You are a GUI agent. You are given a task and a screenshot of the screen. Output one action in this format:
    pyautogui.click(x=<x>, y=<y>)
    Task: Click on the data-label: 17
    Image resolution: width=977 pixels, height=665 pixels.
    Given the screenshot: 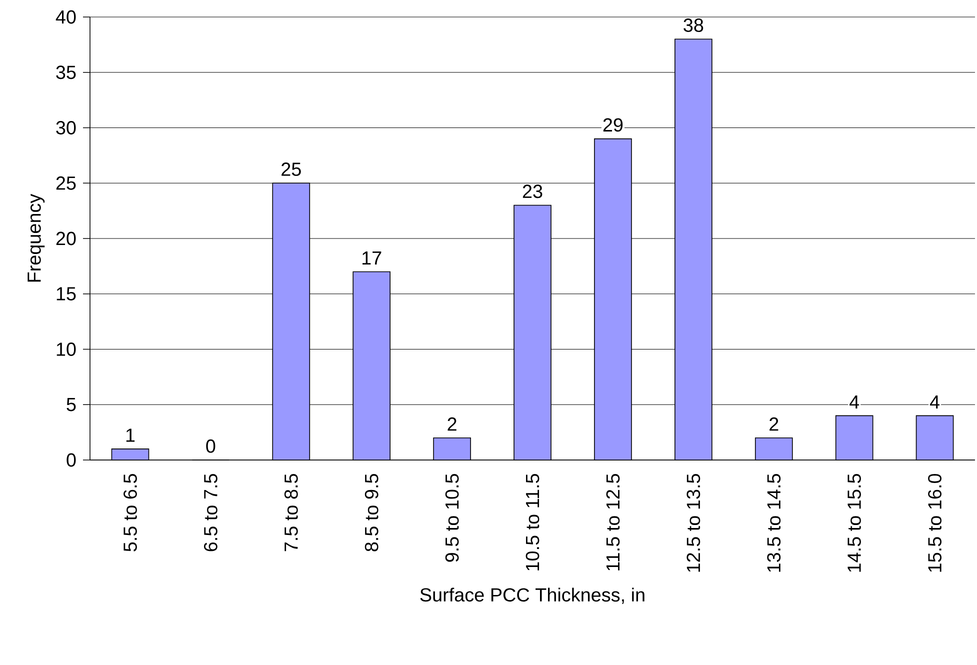 What is the action you would take?
    pyautogui.click(x=372, y=258)
    